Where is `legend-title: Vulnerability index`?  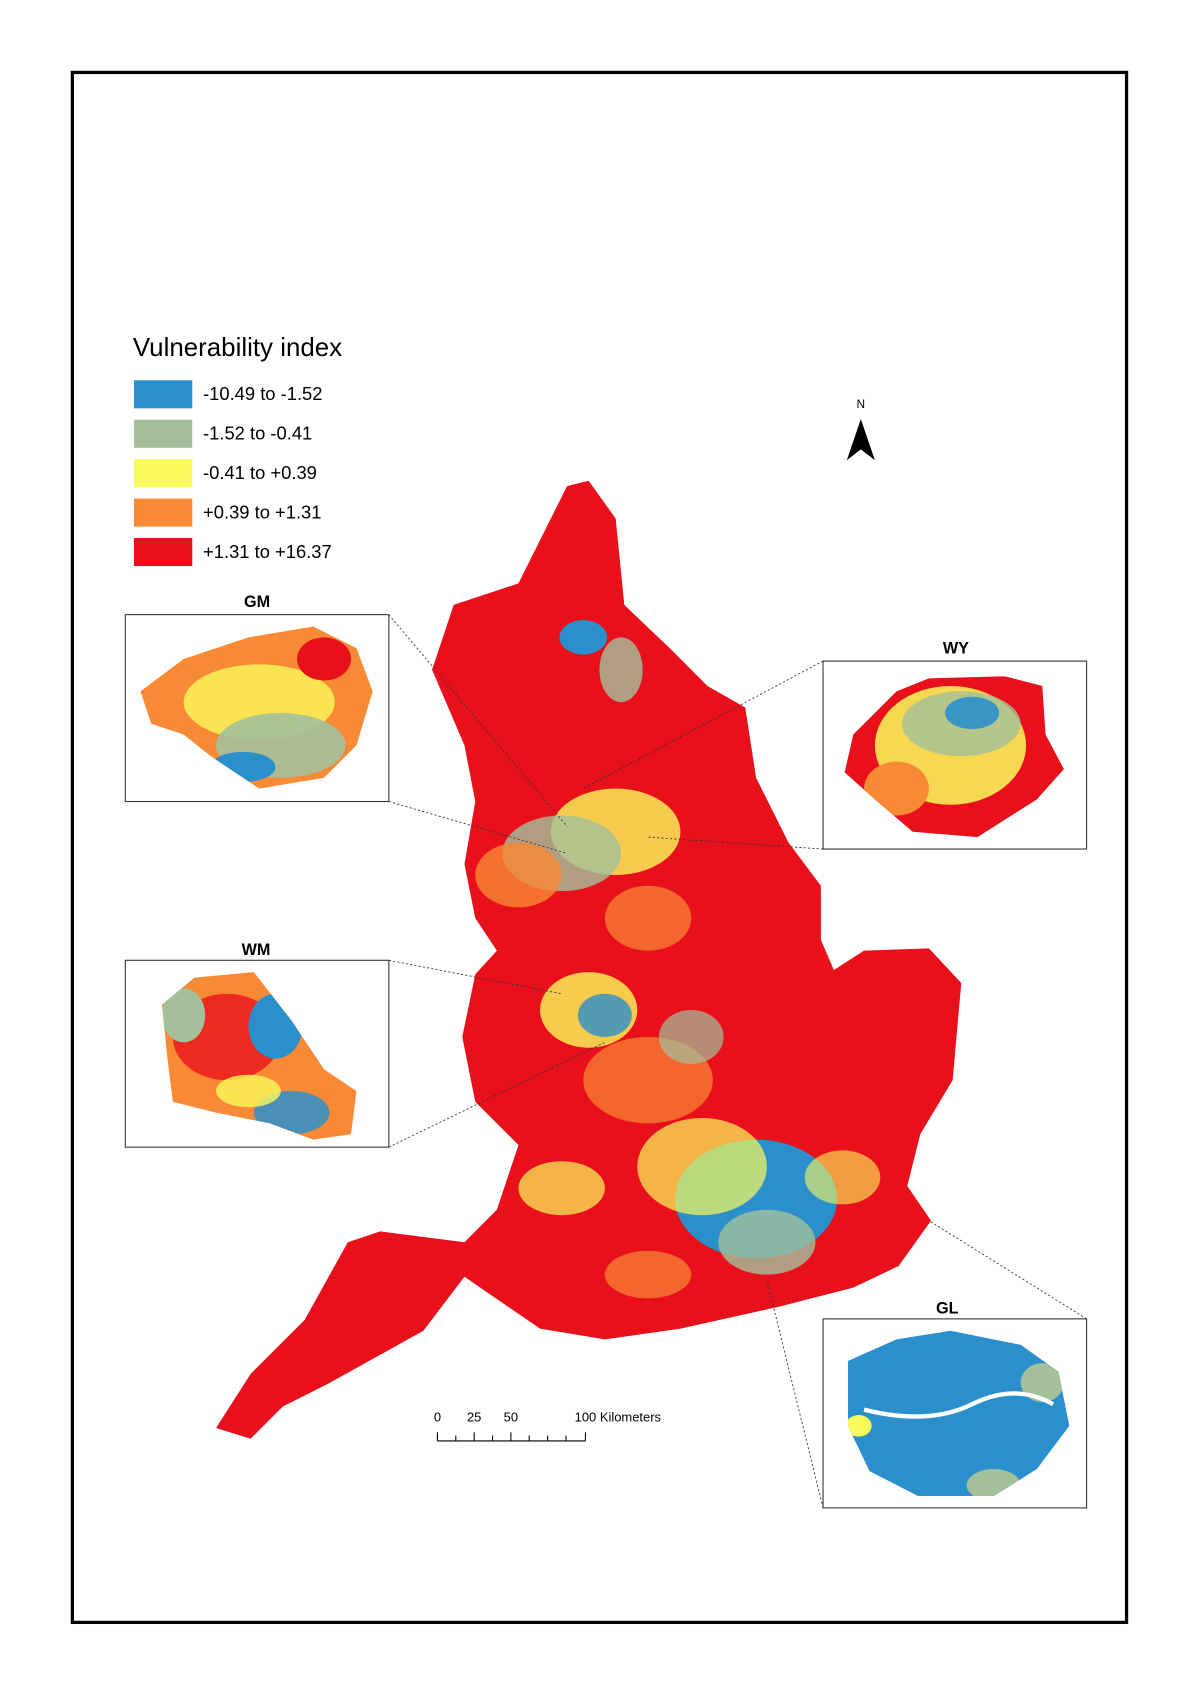
legend-title: Vulnerability index is located at coordinates (237, 348).